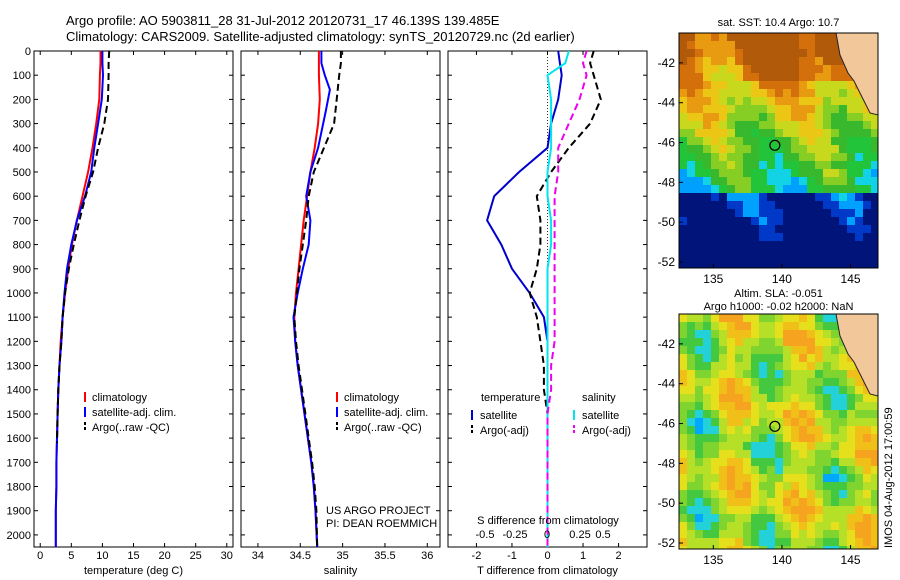 The image size is (900, 580). Describe the element at coordinates (164, 556) in the screenshot. I see `xtick-label: 20` at that location.